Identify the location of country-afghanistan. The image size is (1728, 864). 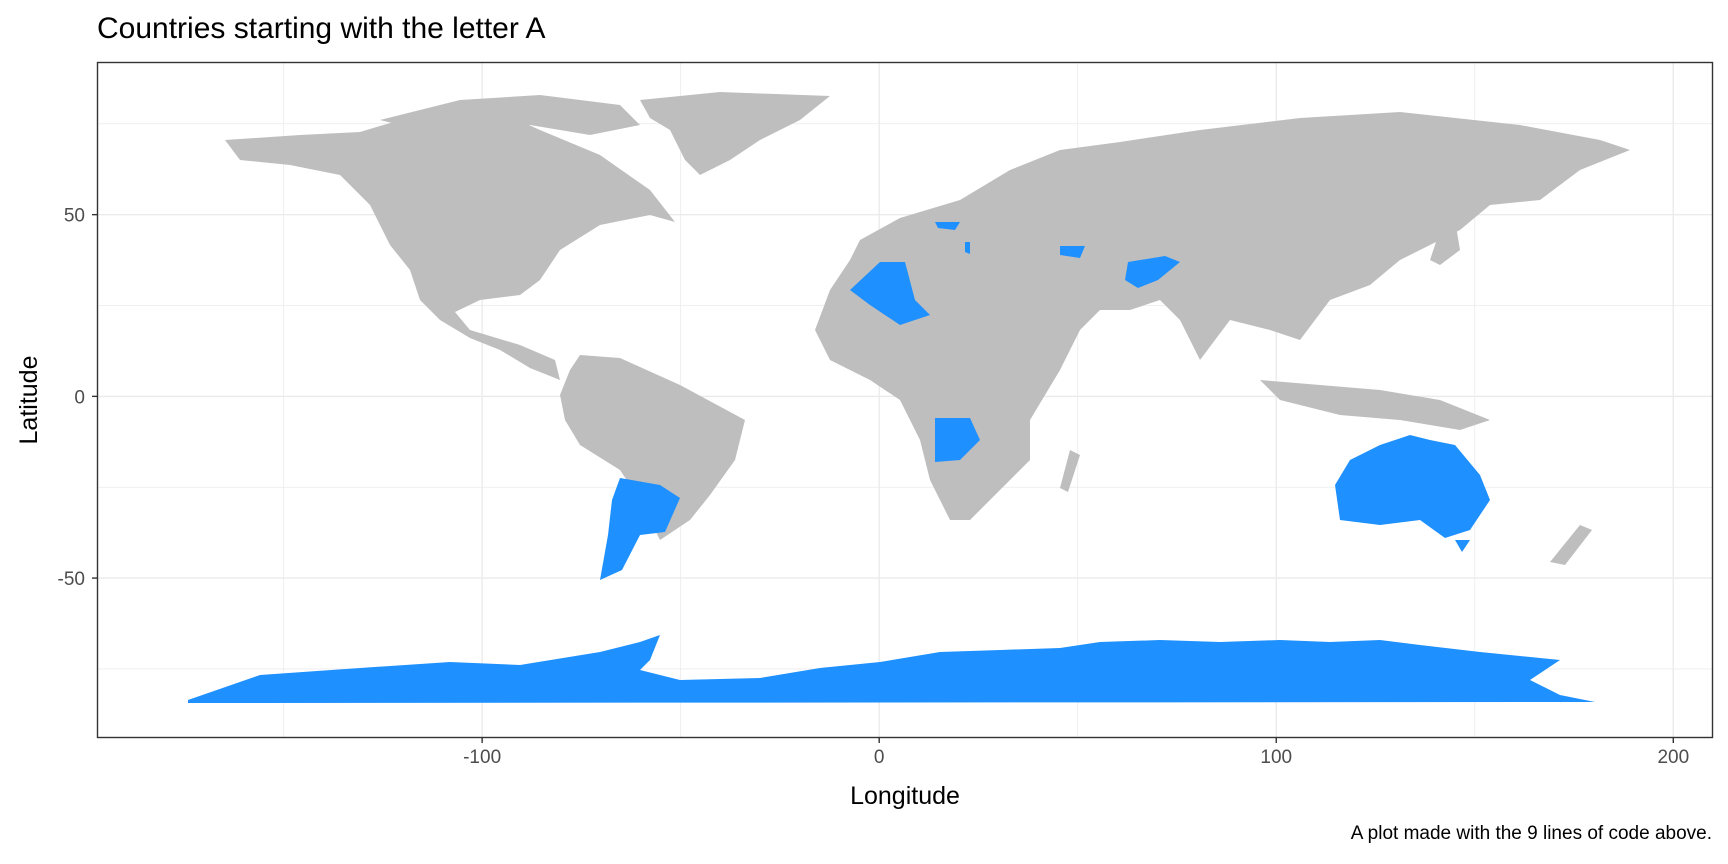
(1152, 272).